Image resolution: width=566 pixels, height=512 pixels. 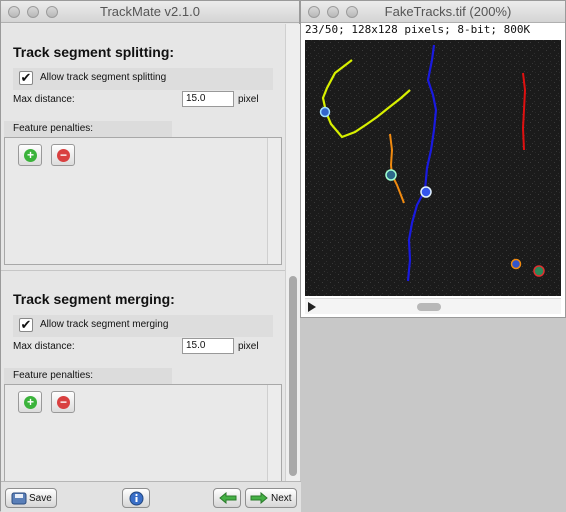 What do you see at coordinates (19, 500) in the screenshot?
I see `save-icon` at bounding box center [19, 500].